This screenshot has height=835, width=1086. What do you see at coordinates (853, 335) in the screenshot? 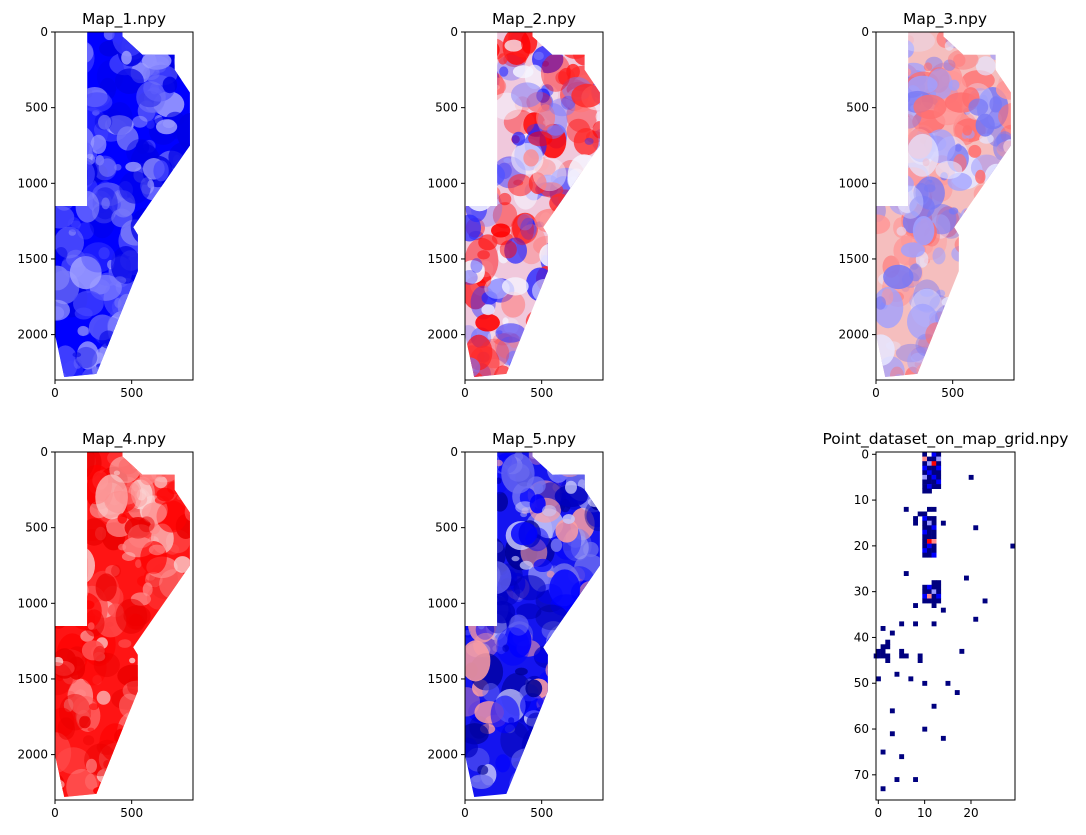
I see `y-tick-label: 2000` at bounding box center [853, 335].